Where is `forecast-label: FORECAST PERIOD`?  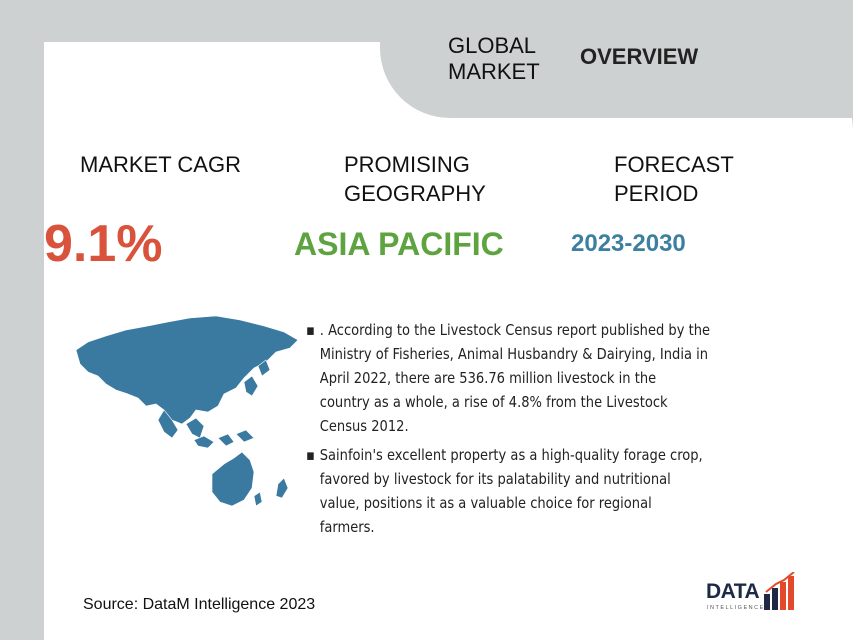
forecast-label: FORECAST PERIOD is located at coordinates (674, 179).